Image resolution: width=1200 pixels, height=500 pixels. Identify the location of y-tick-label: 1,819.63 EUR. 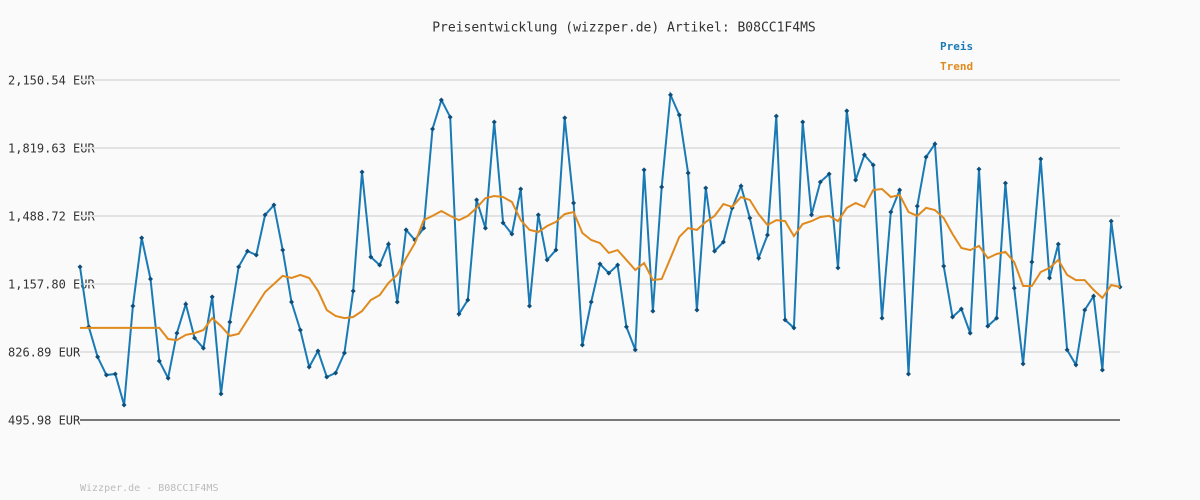
(51, 148).